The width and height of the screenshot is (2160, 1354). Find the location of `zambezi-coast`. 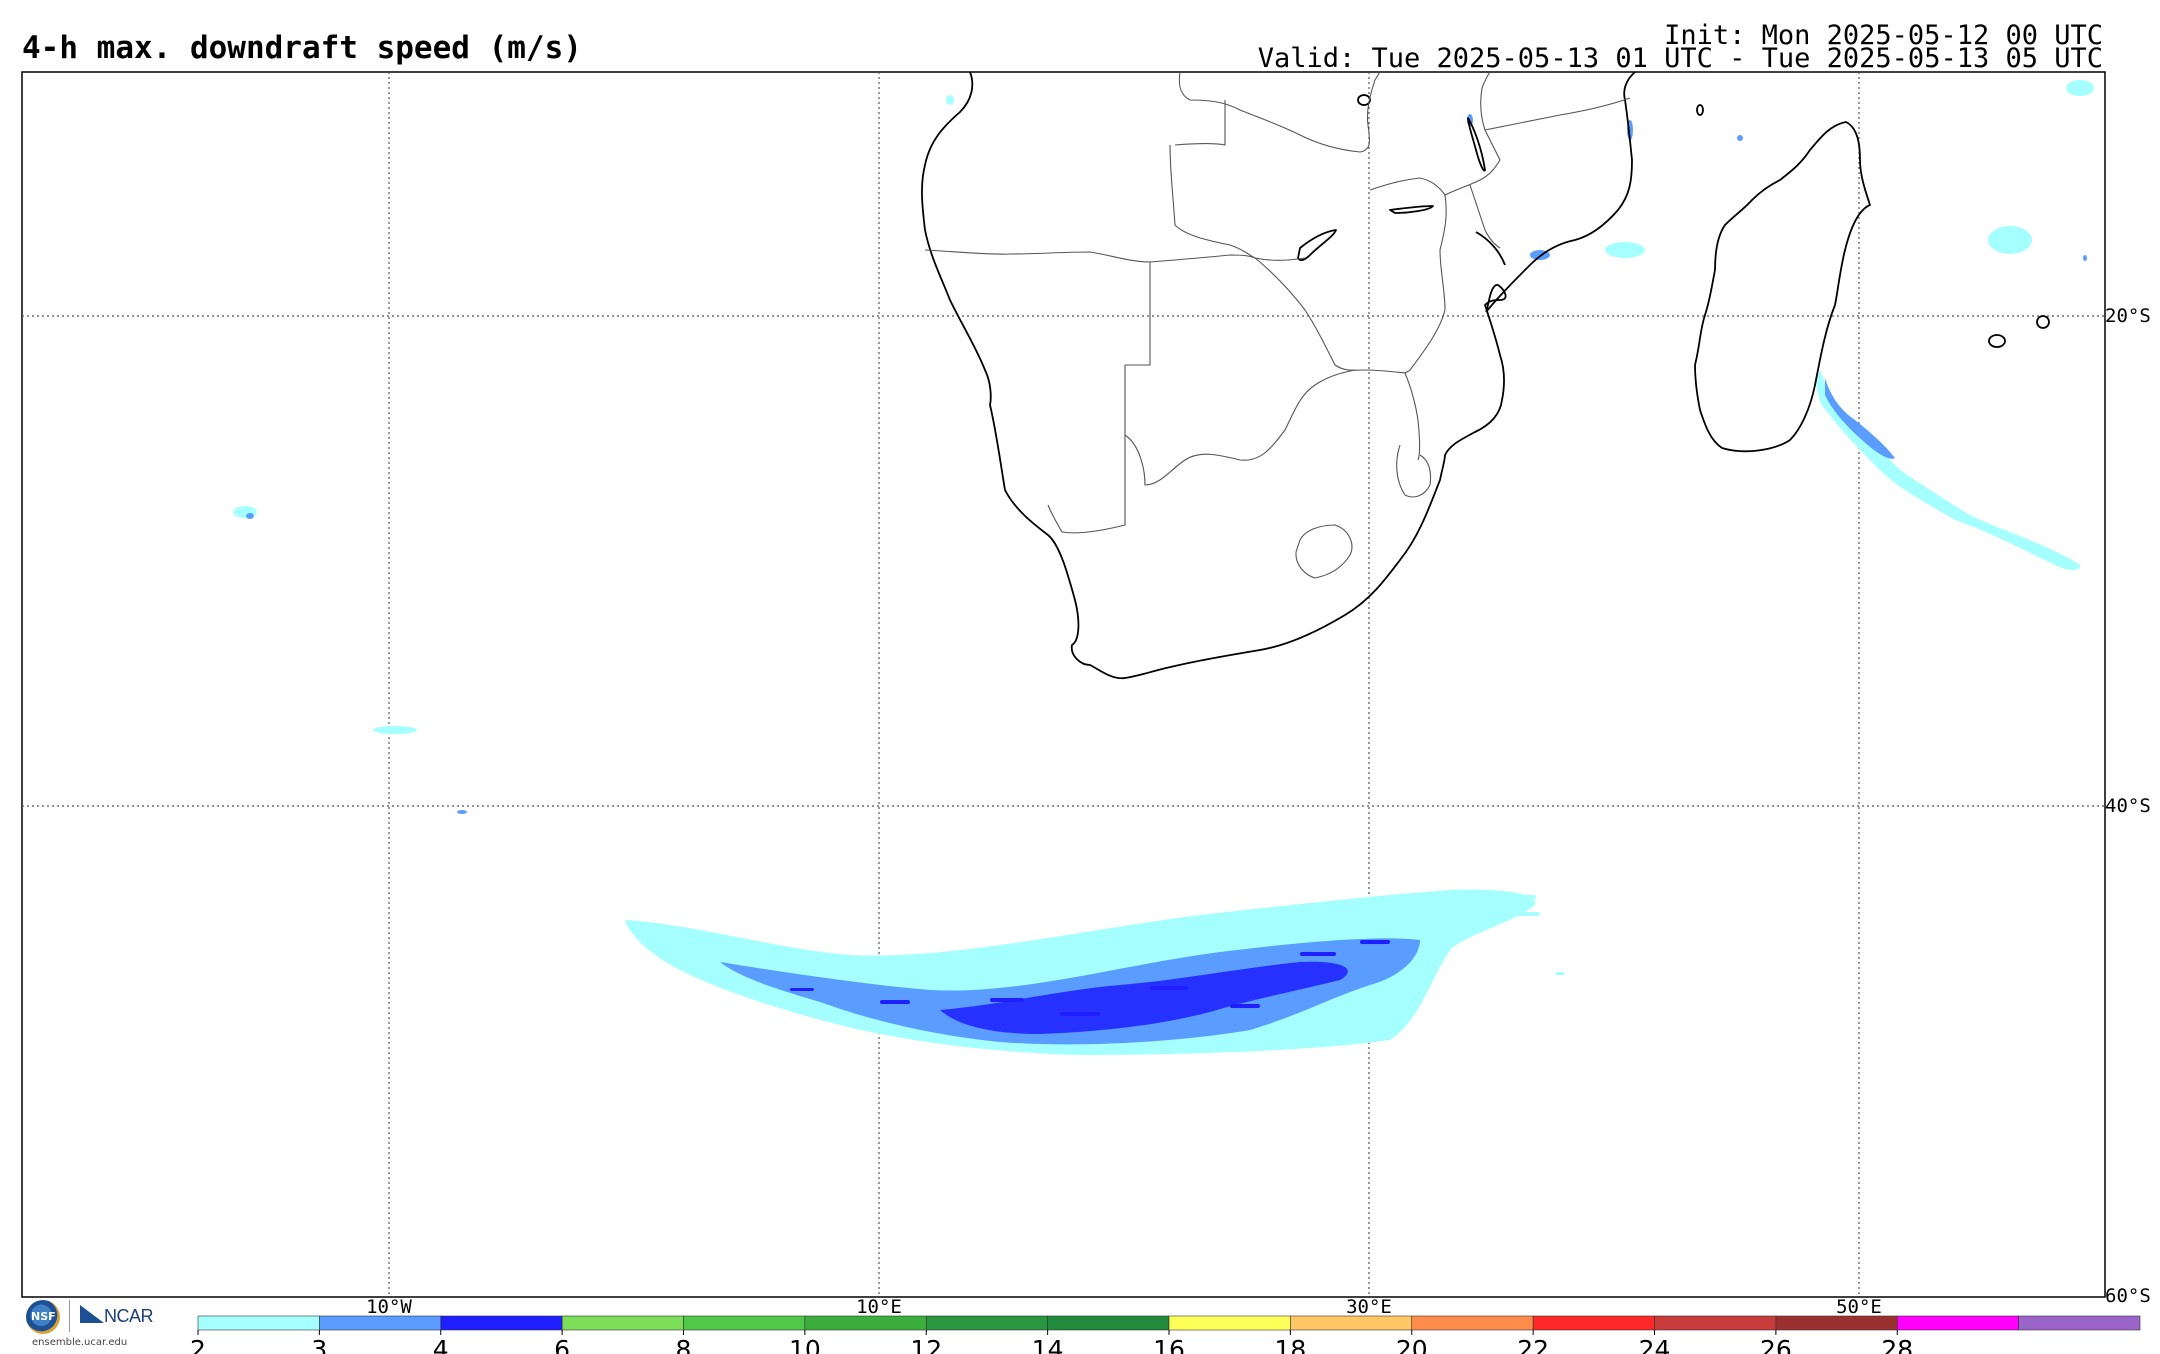

zambezi-coast is located at coordinates (1490, 248).